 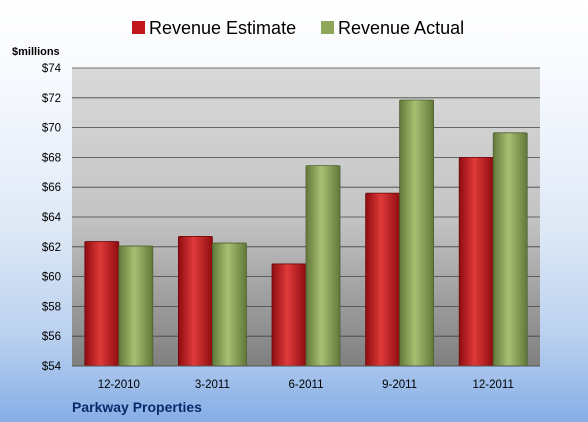 I want to click on y-tick-label: $58, so click(x=51, y=307).